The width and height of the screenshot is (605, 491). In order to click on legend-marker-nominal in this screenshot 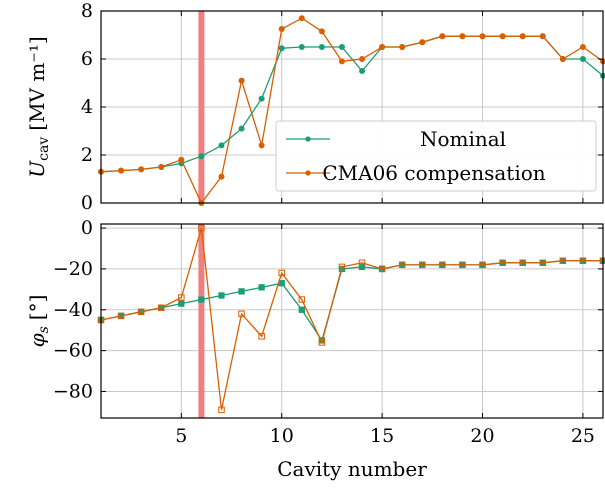, I will do `click(308, 139)`.